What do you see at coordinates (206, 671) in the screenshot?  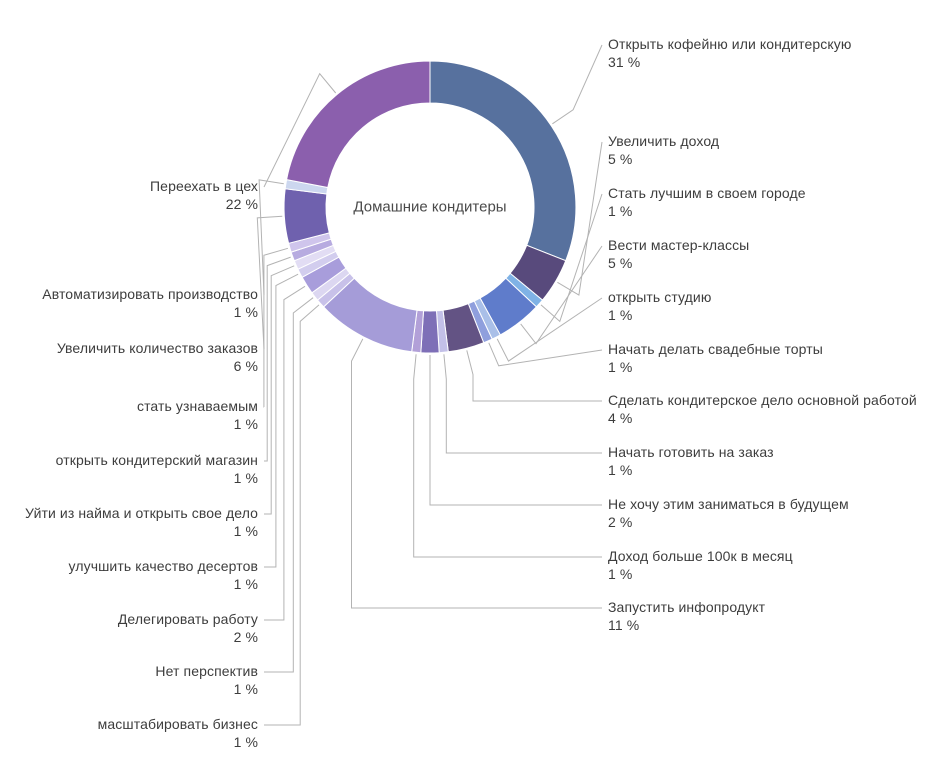 I see `slice-label-text: Нет перспектив` at bounding box center [206, 671].